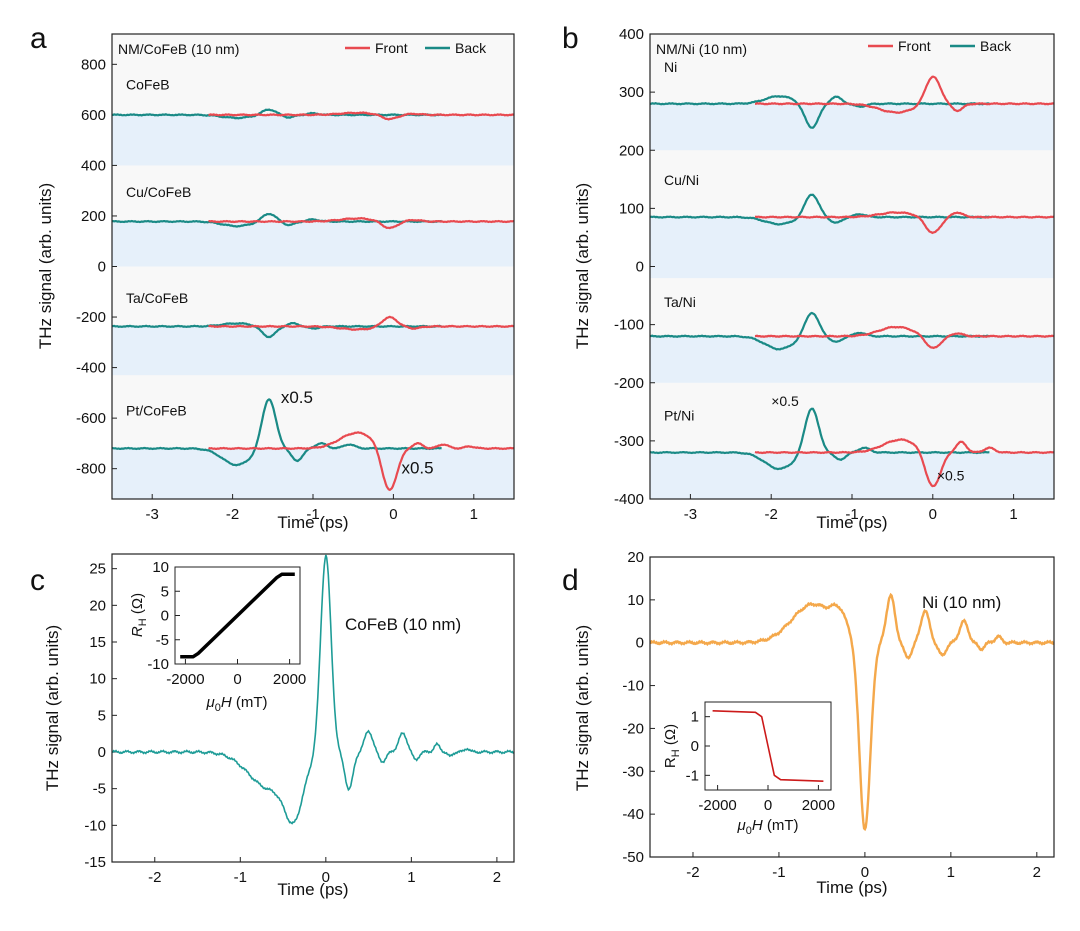 The image size is (1080, 931). I want to click on sample-label: Ta/Ni, so click(680, 302).